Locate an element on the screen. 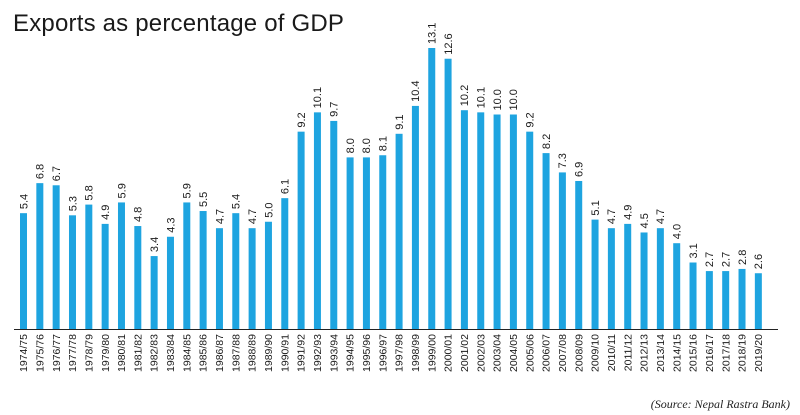 This screenshot has width=800, height=415. value-label: 4.8 is located at coordinates (139, 214).